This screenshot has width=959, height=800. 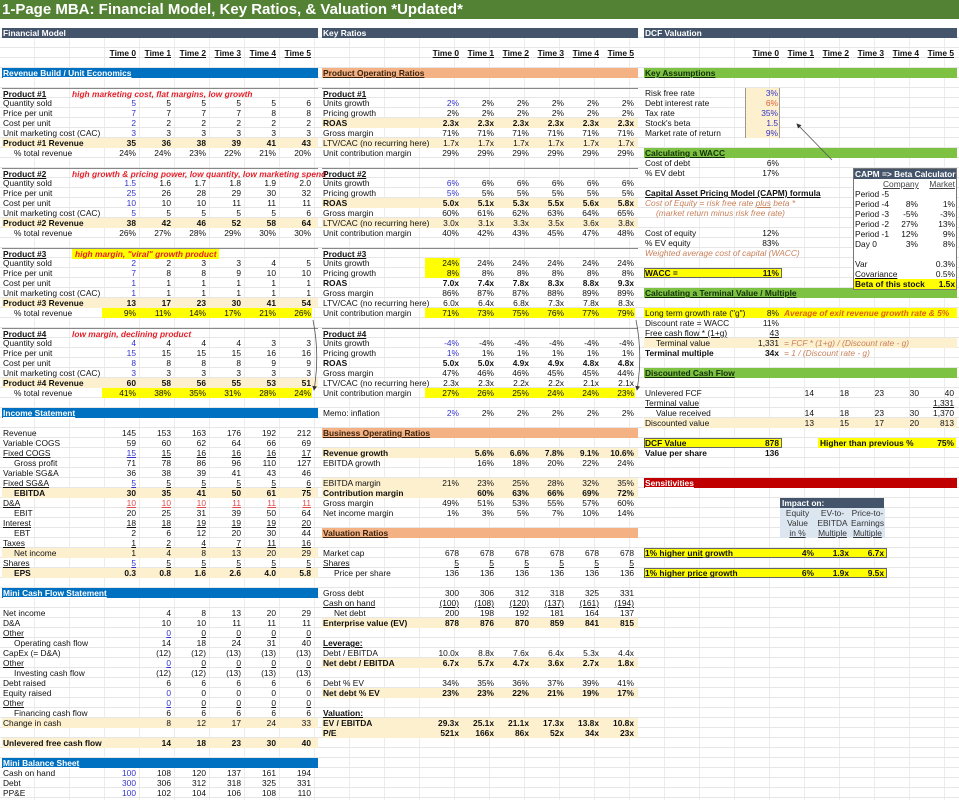 I want to click on cell-value: 2%, so click(x=557, y=413).